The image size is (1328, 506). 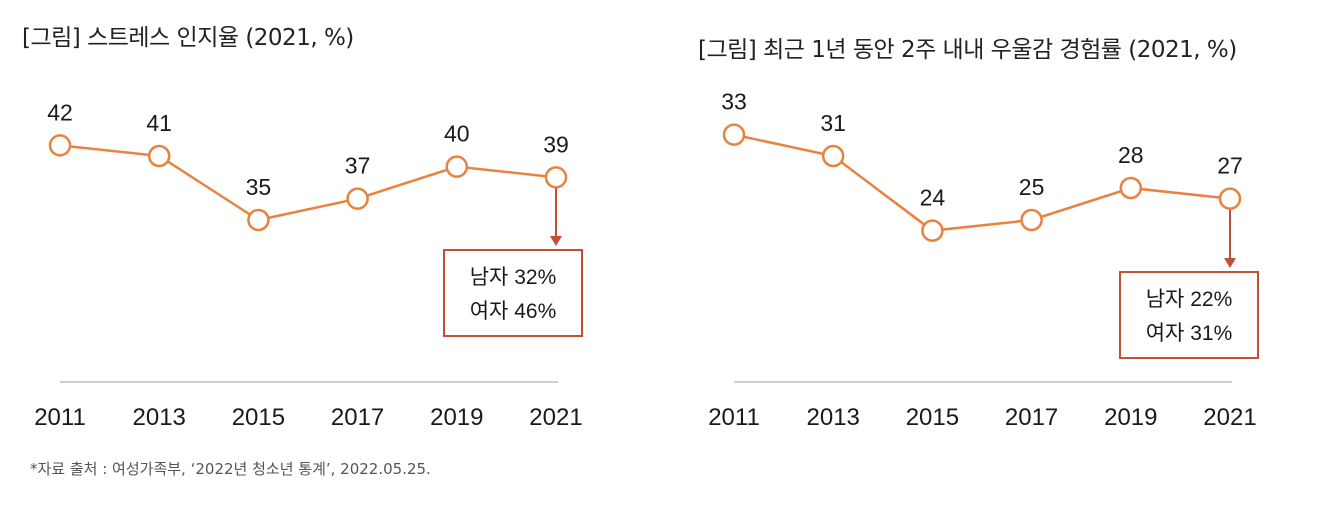 I want to click on chart-title: [그림] 최근 1년 동안 2주 내내 우울감 경험률 (2021, %), so click(x=967, y=50).